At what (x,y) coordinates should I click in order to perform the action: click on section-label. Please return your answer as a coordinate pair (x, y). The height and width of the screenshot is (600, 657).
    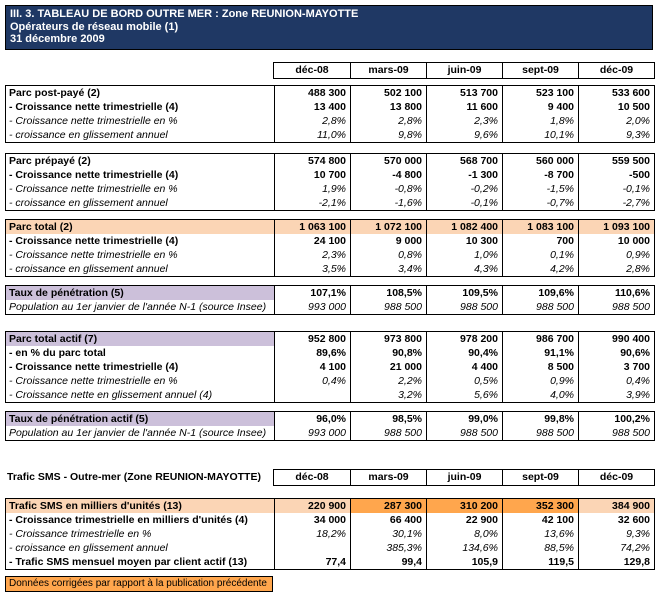
    Looking at the image, I should click on (139, 70).